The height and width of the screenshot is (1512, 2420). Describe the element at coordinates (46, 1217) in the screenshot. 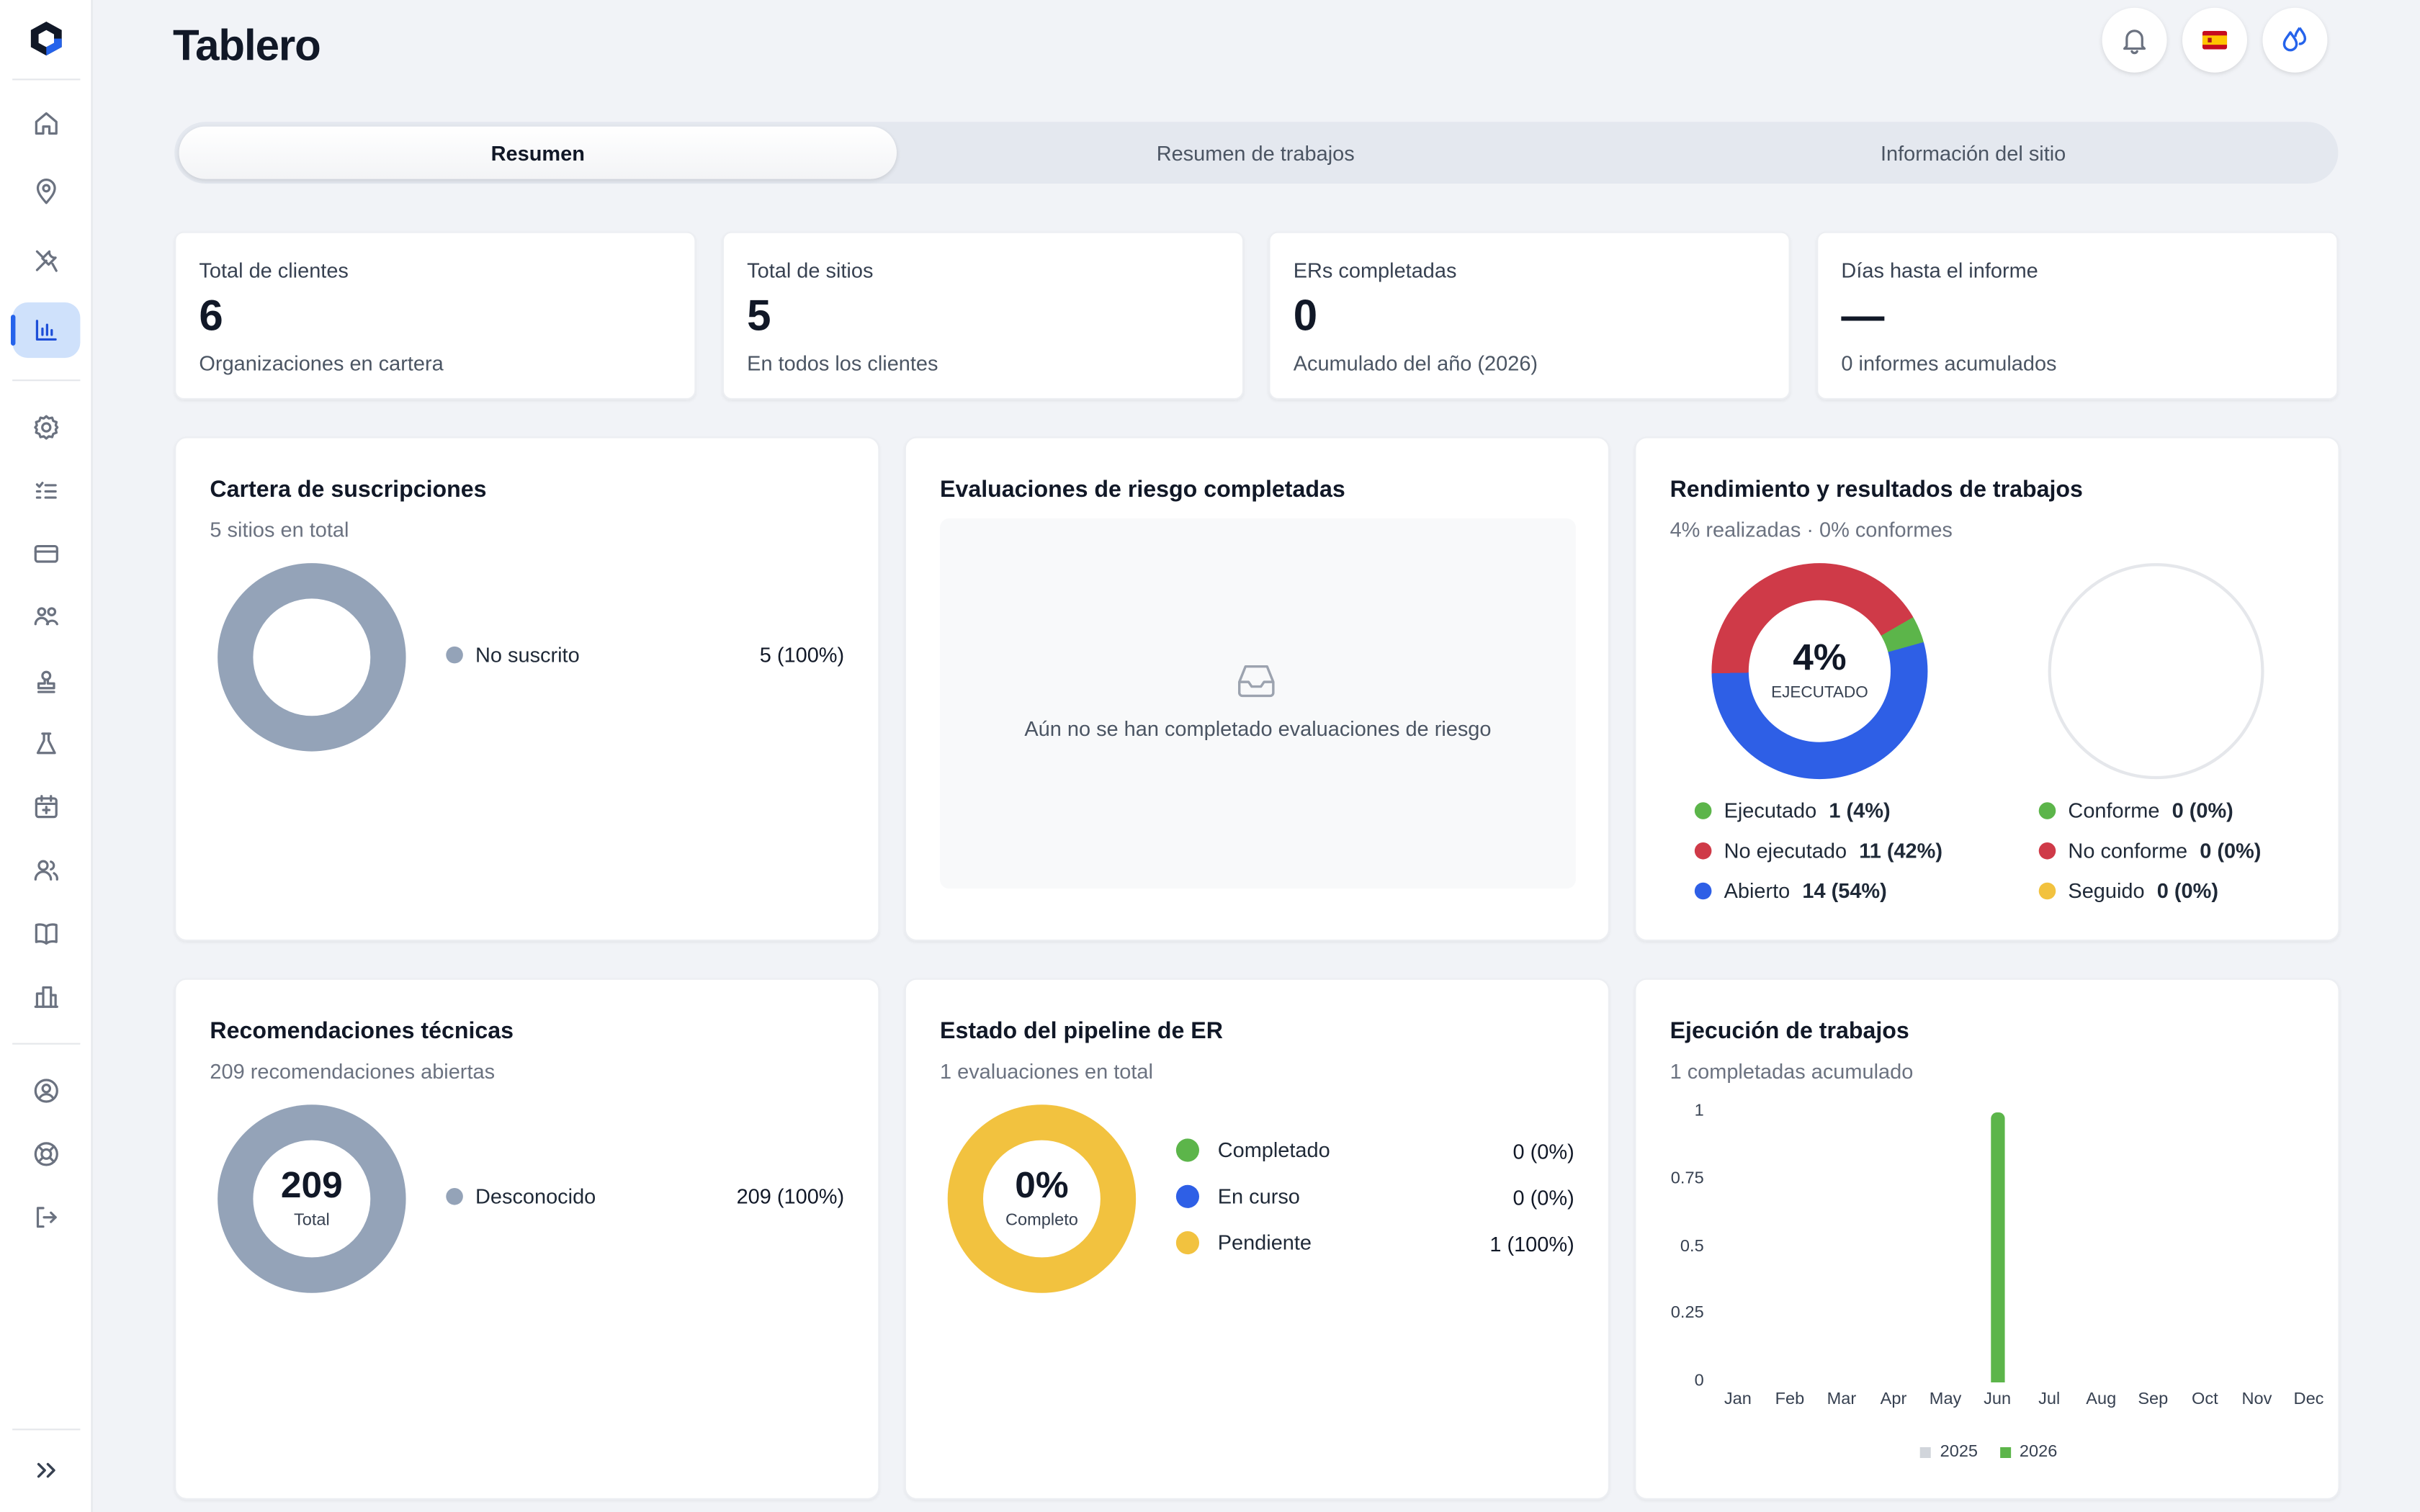

I see `sidebar-item-logout` at that location.